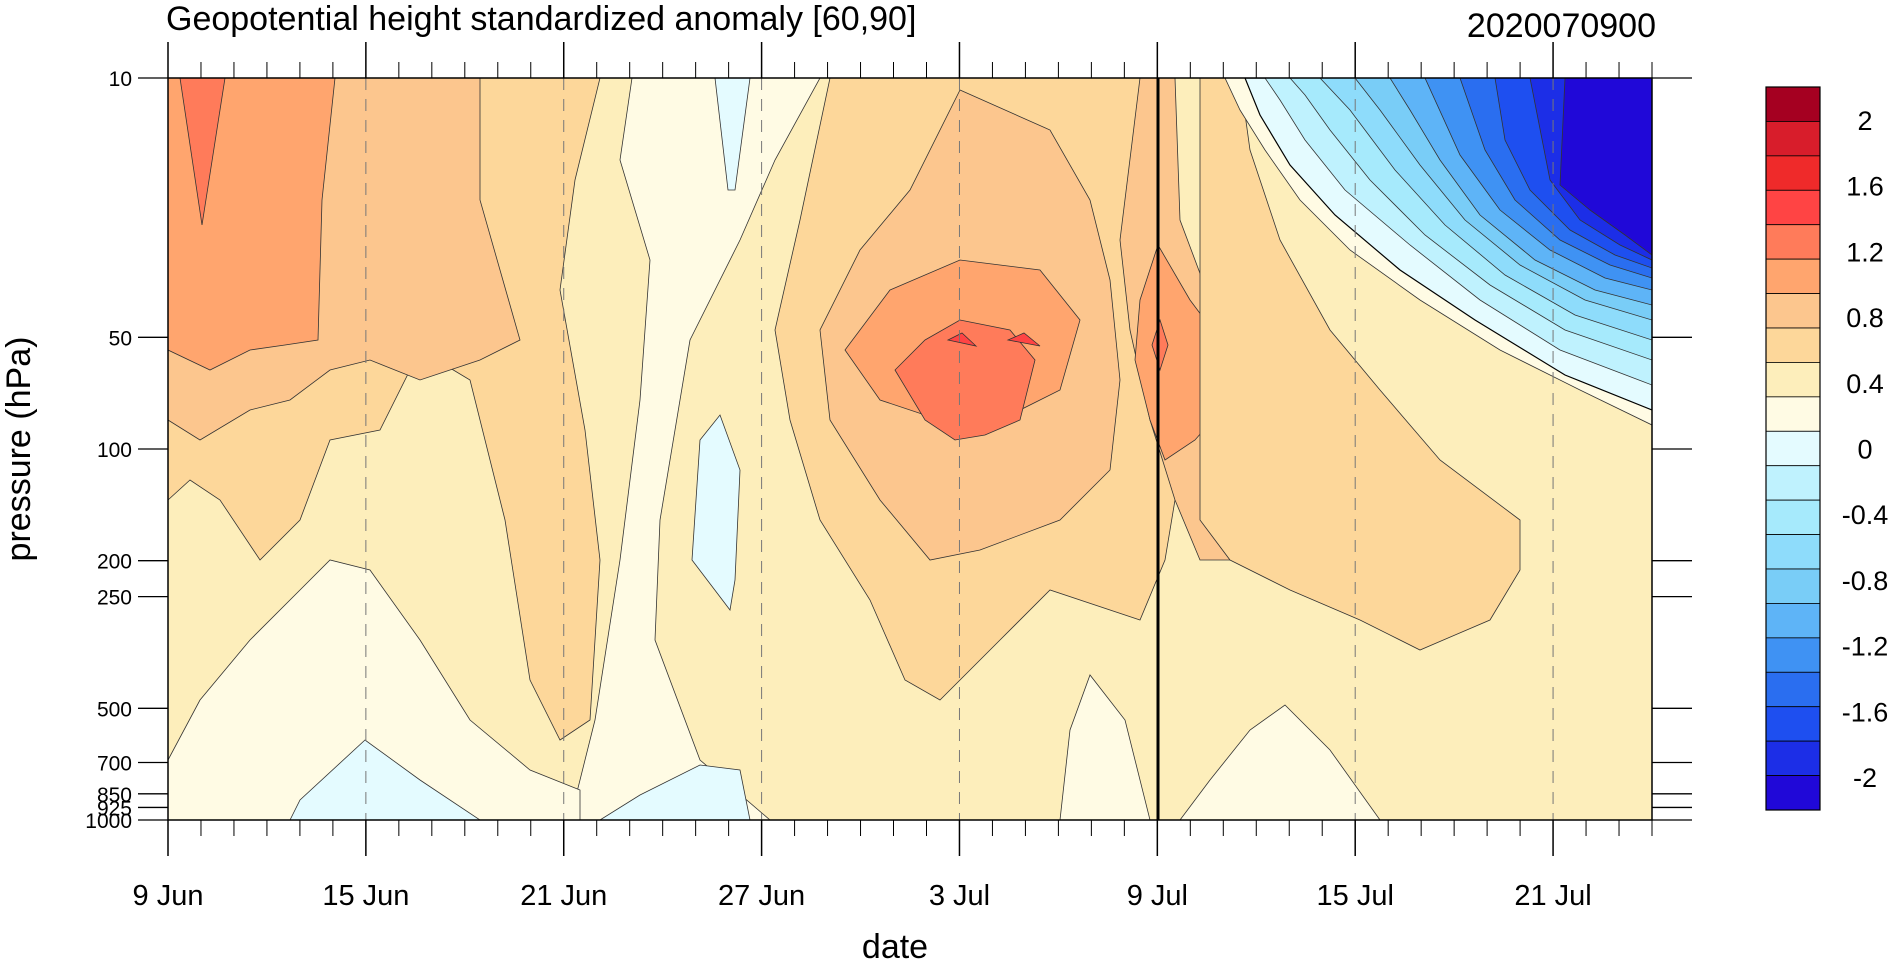 The width and height of the screenshot is (1889, 963). I want to click on y-axis-label: pressure (hPa), so click(19, 449).